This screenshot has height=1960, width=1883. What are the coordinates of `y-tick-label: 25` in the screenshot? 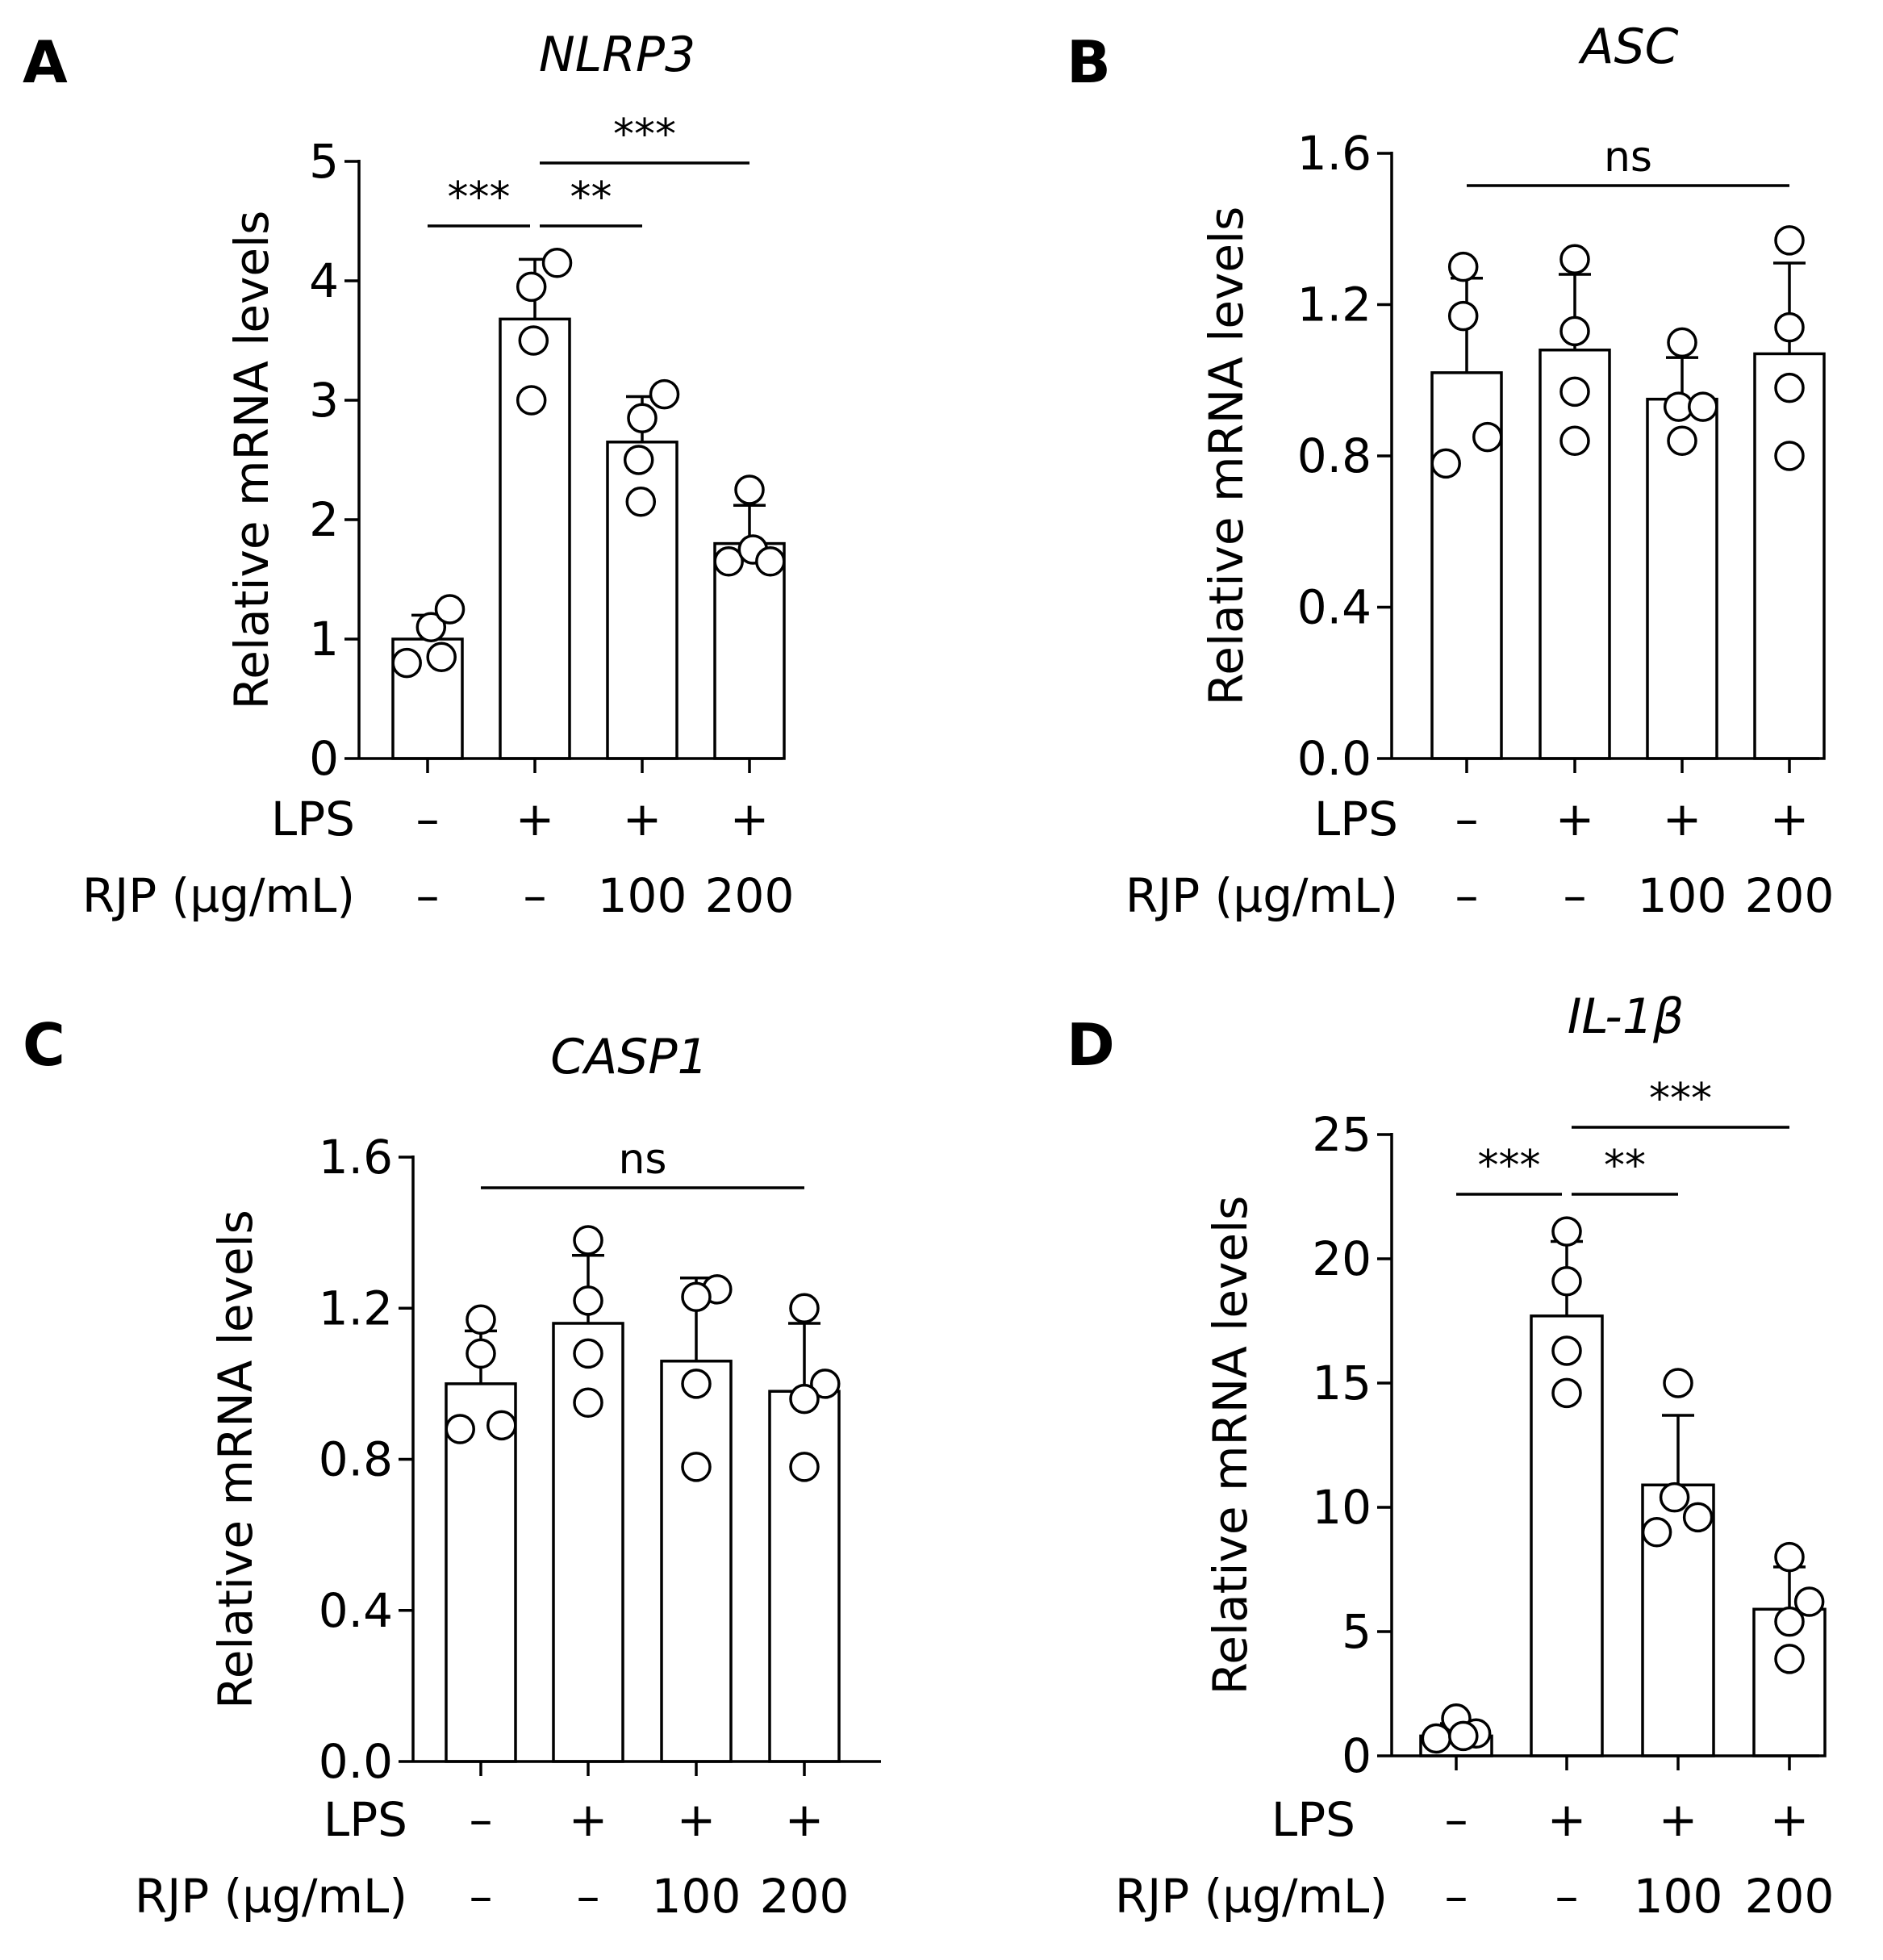 It's located at (1342, 1134).